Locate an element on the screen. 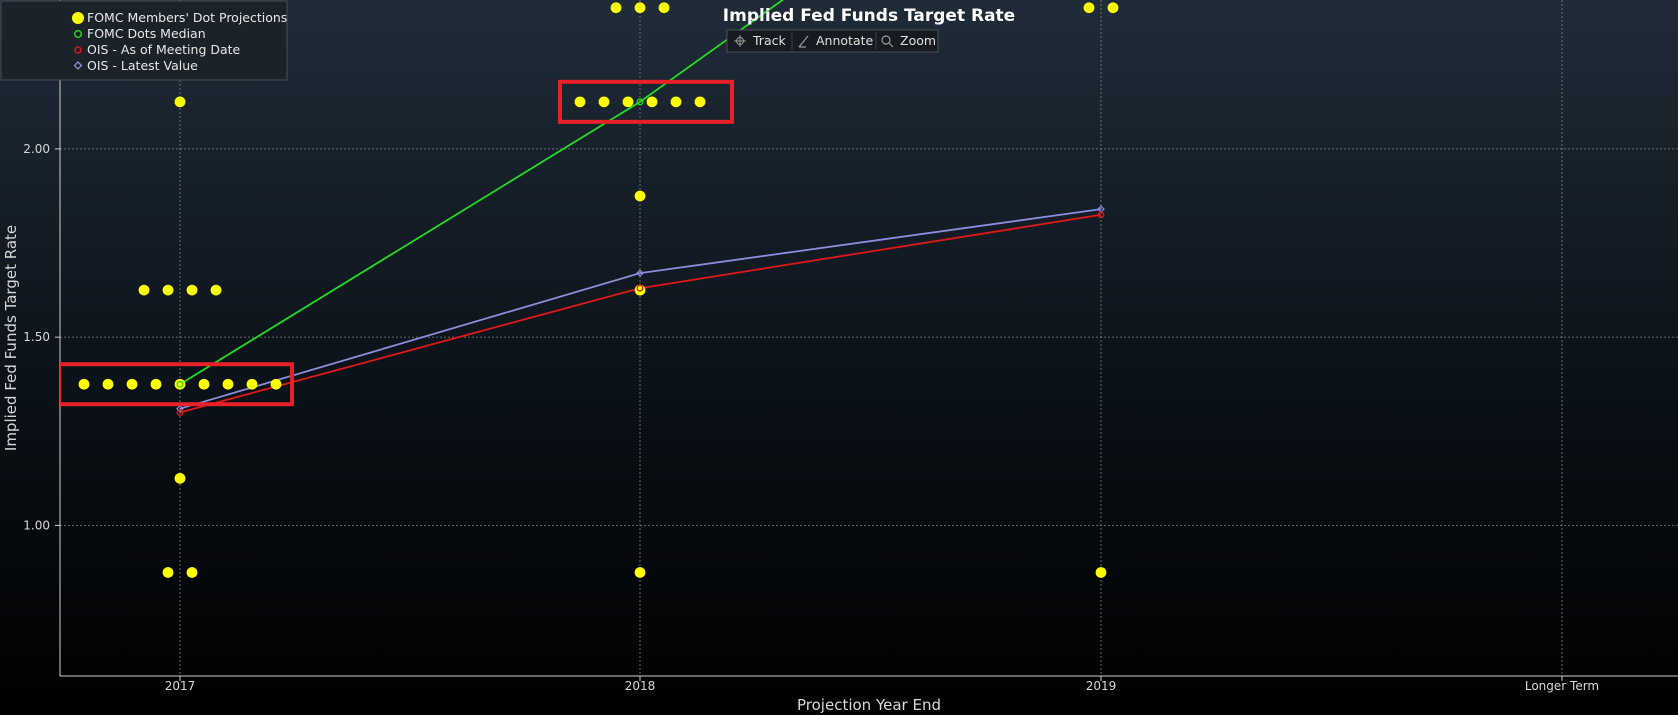 This screenshot has height=715, width=1678. track-label: Track is located at coordinates (769, 40).